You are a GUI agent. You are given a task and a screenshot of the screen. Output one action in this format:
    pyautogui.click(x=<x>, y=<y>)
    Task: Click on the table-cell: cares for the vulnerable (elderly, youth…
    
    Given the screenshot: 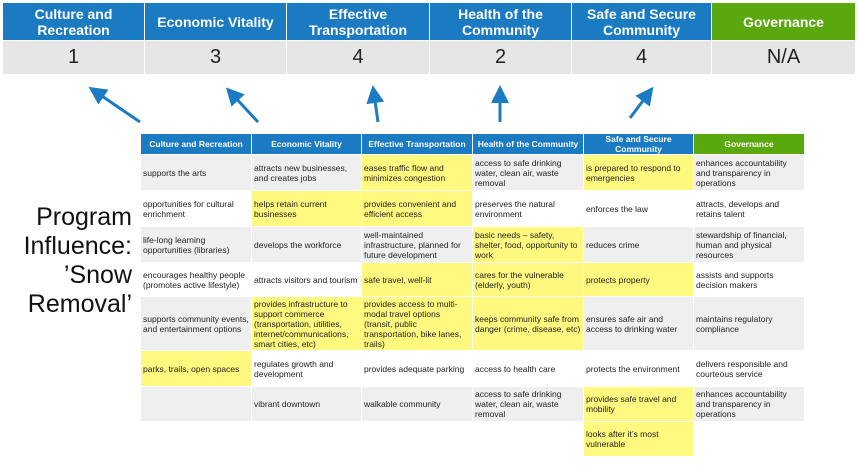 What is the action you would take?
    pyautogui.click(x=528, y=279)
    